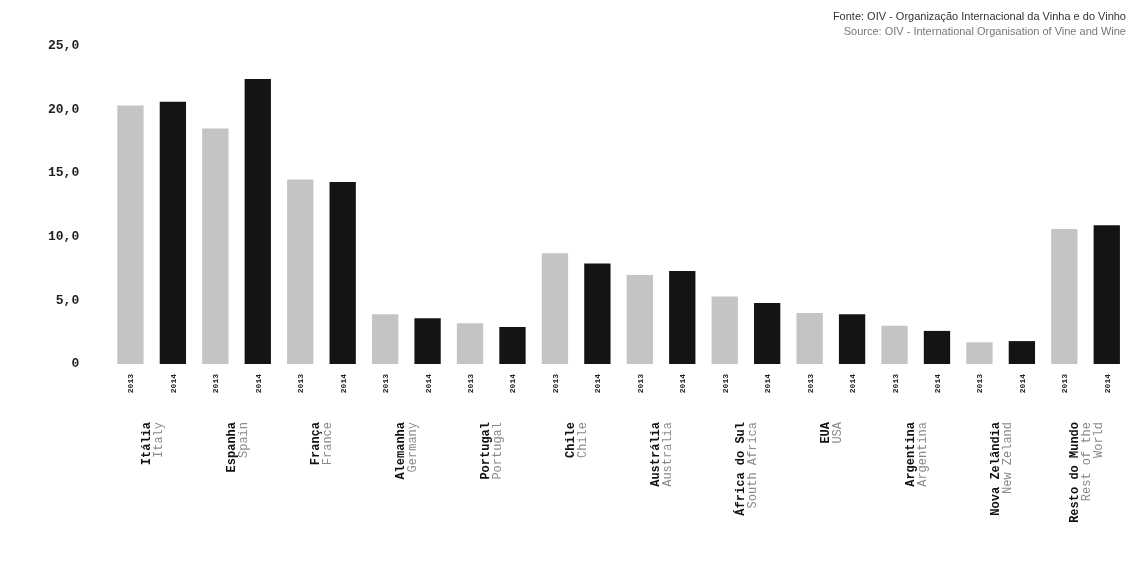  I want to click on y-tick-label: 10,0, so click(63, 236).